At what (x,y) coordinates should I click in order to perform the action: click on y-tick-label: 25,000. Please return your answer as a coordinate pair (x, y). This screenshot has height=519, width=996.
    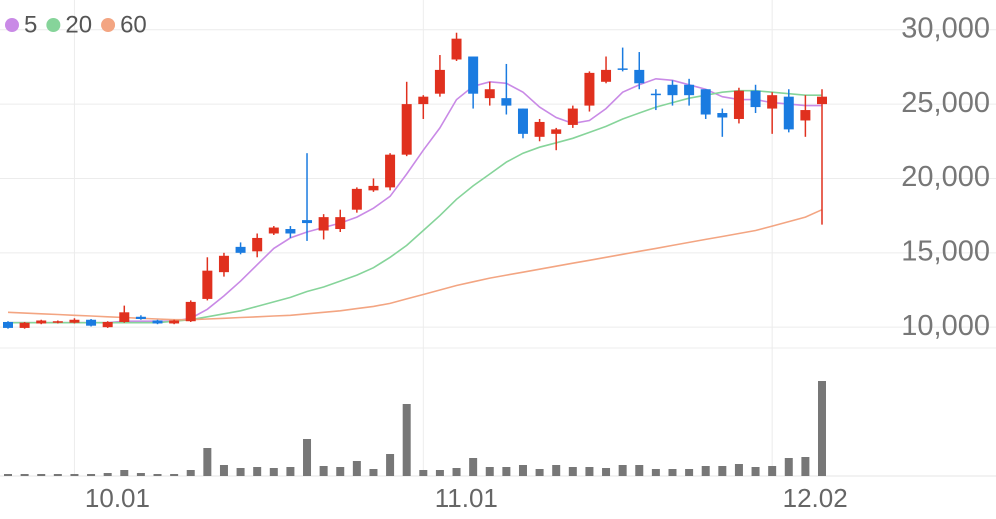
    Looking at the image, I should click on (945, 103).